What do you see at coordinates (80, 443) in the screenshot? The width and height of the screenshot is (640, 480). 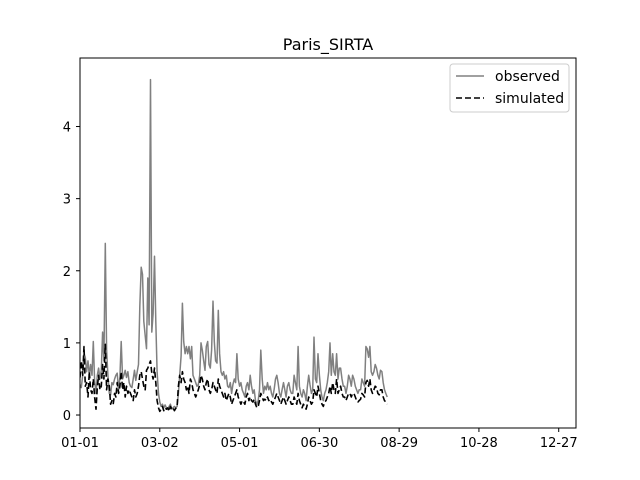 I see `x-tick-label: 01-01` at bounding box center [80, 443].